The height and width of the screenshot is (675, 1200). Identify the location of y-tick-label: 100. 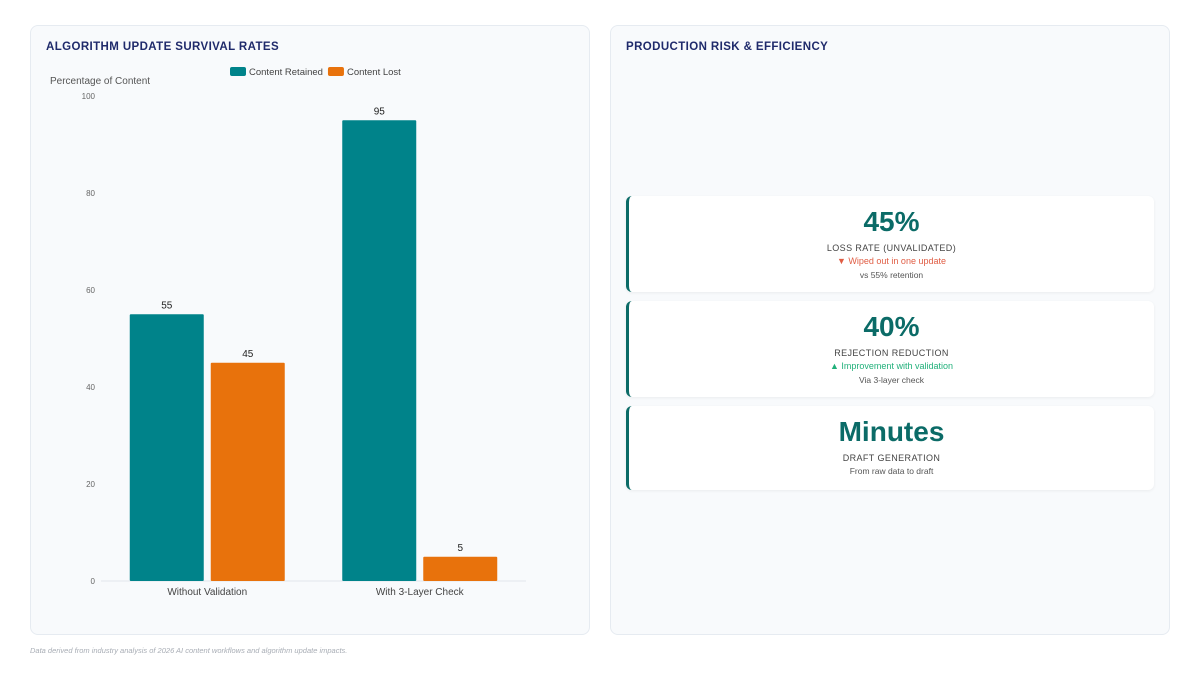
(89, 96).